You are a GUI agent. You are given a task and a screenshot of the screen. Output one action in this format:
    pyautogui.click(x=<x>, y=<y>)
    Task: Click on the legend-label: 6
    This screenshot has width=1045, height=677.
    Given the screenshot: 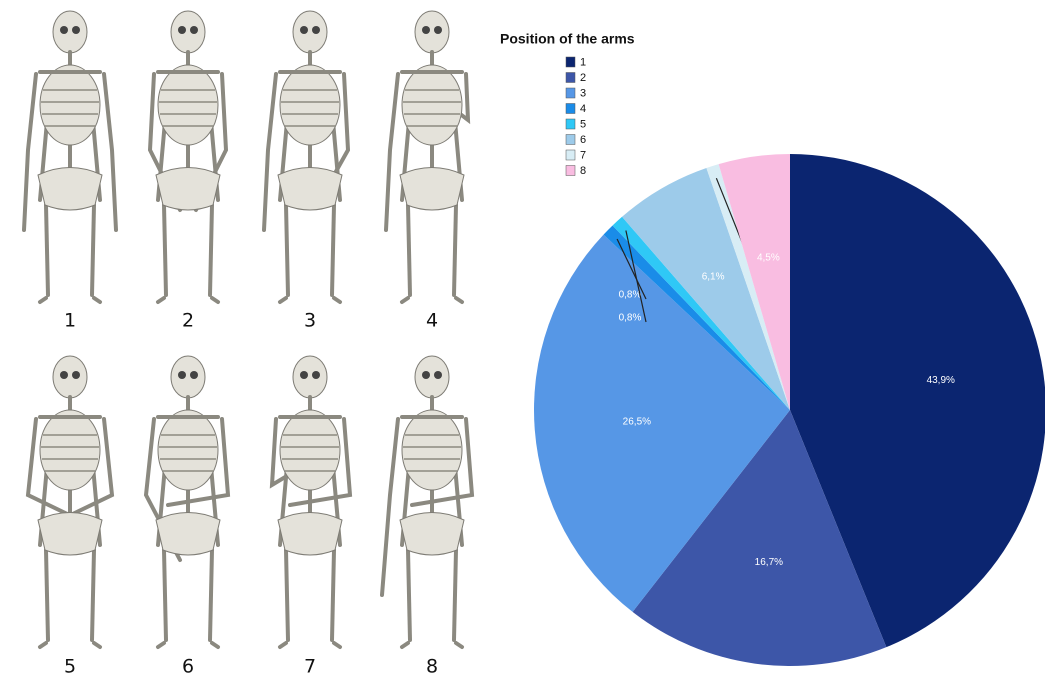 What is the action you would take?
    pyautogui.click(x=583, y=140)
    